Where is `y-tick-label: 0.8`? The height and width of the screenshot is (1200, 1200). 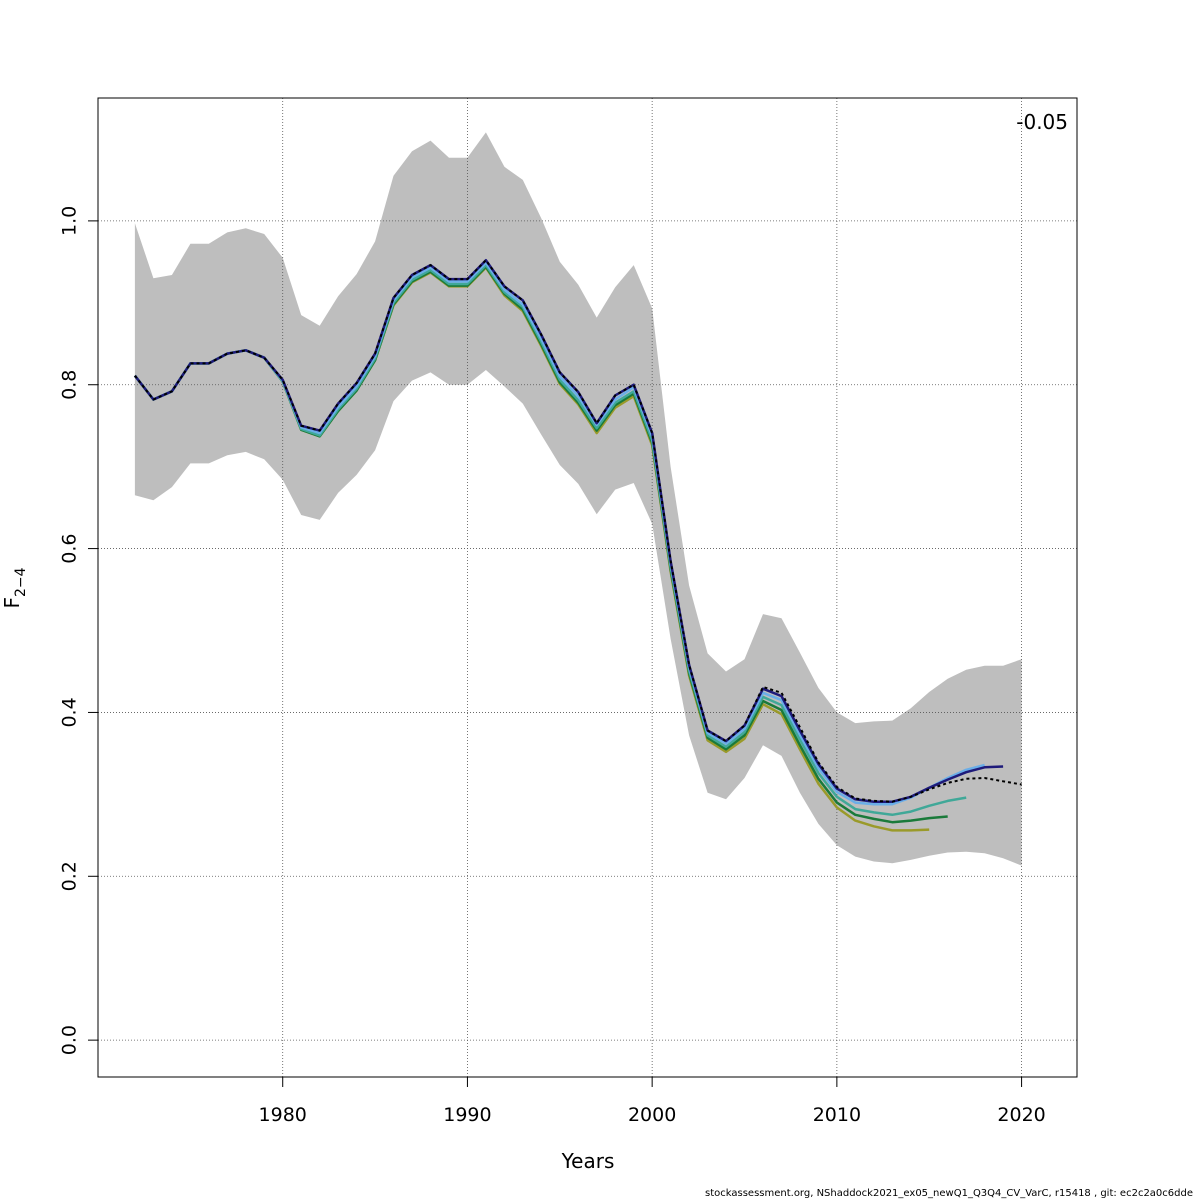 y-tick-label: 0.8 is located at coordinates (70, 385).